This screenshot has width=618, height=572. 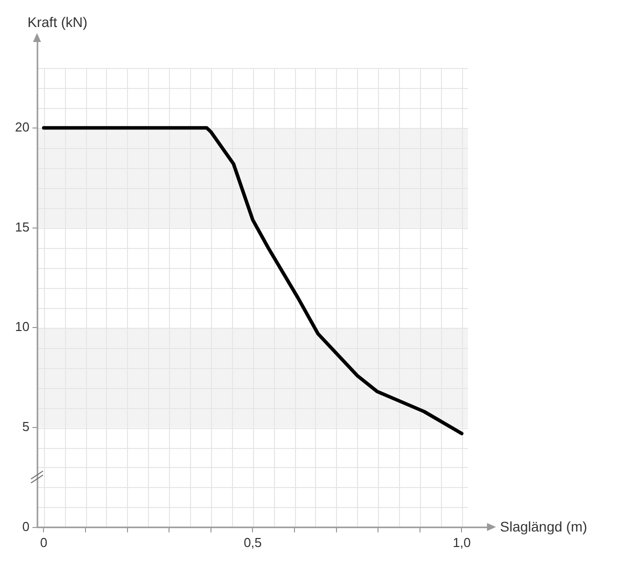 I want to click on y-tick-label: 15, so click(x=22, y=226).